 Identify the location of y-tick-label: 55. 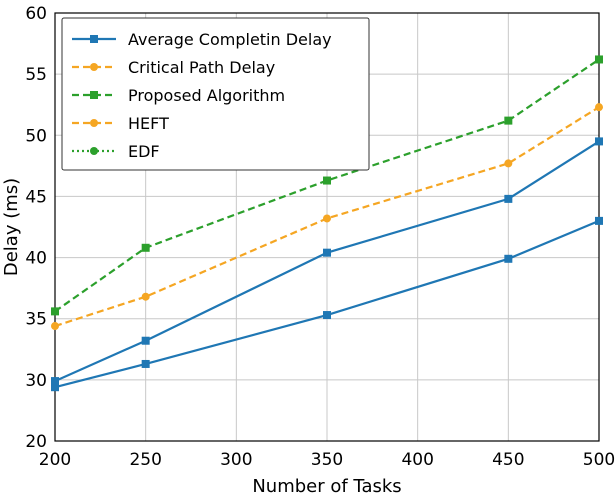
(36, 75).